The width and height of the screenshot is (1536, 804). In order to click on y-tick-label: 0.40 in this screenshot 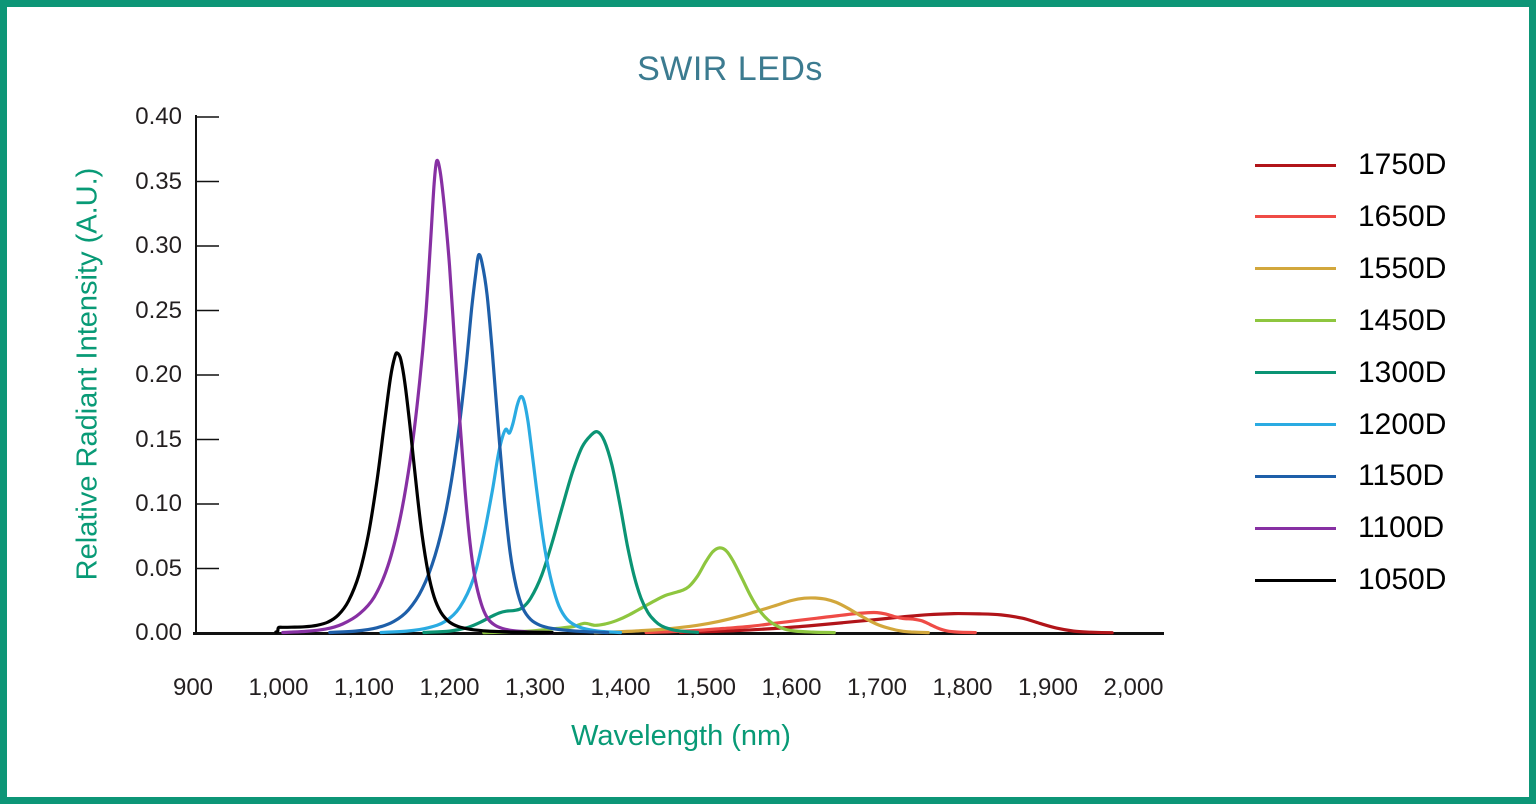, I will do `click(158, 116)`.